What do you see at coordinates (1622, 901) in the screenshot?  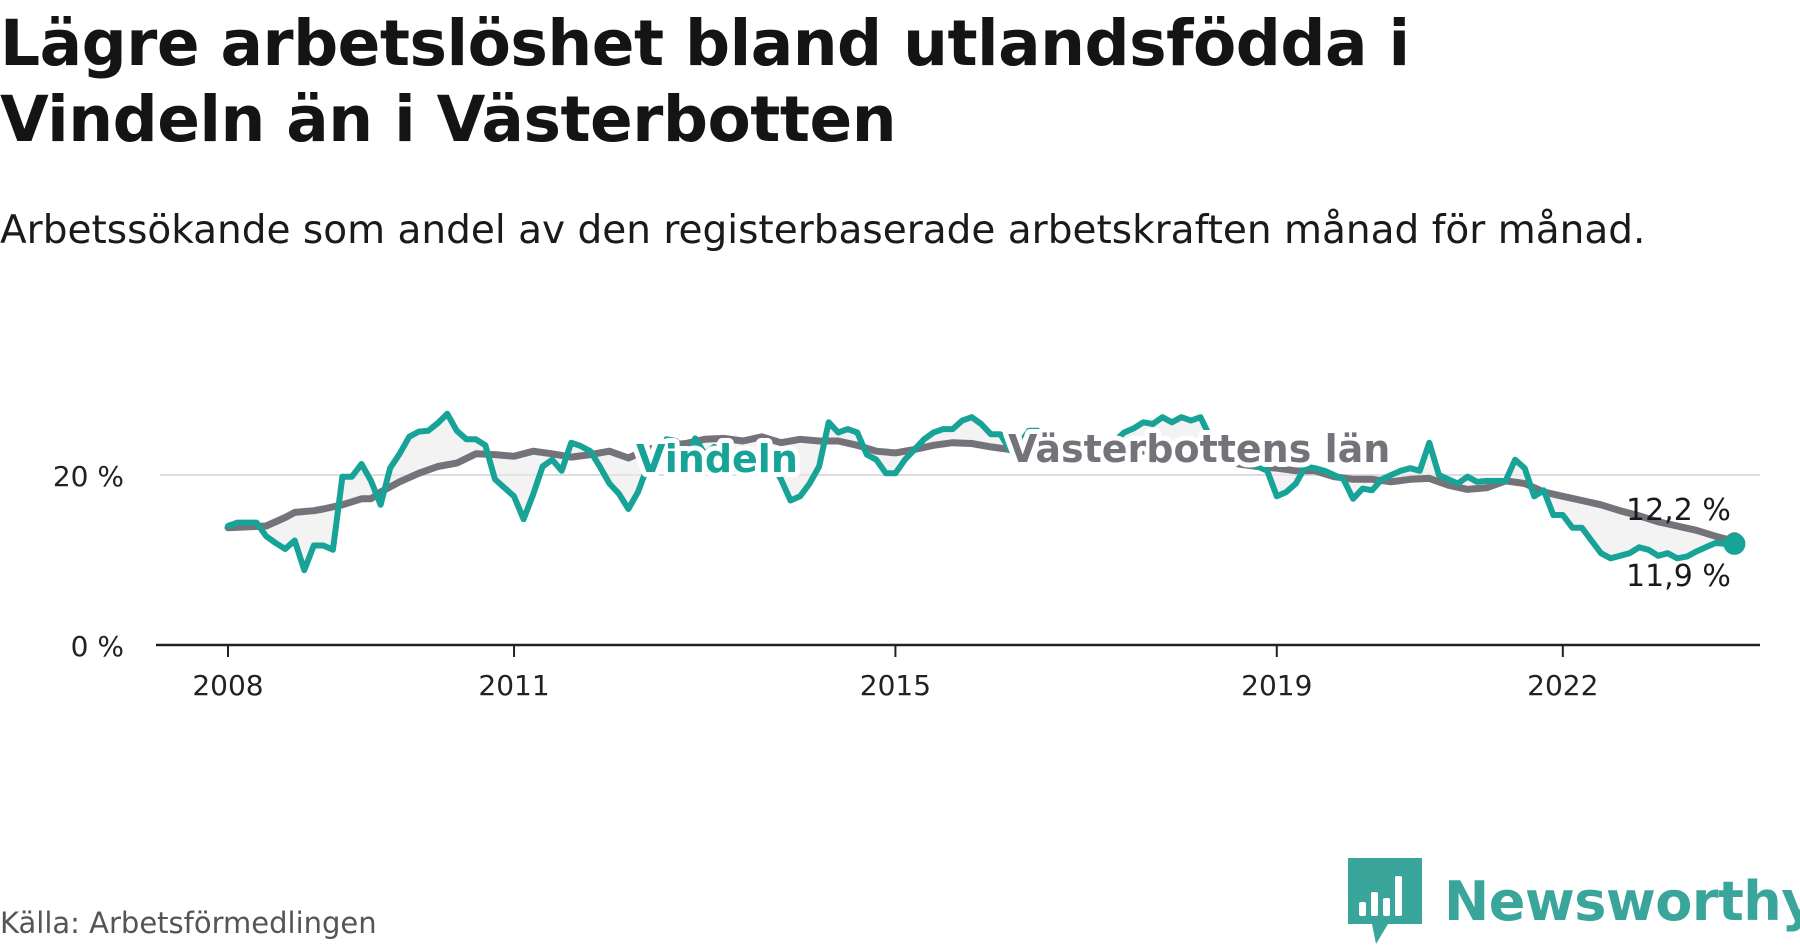 I see `brand-name: Newsworthy` at bounding box center [1622, 901].